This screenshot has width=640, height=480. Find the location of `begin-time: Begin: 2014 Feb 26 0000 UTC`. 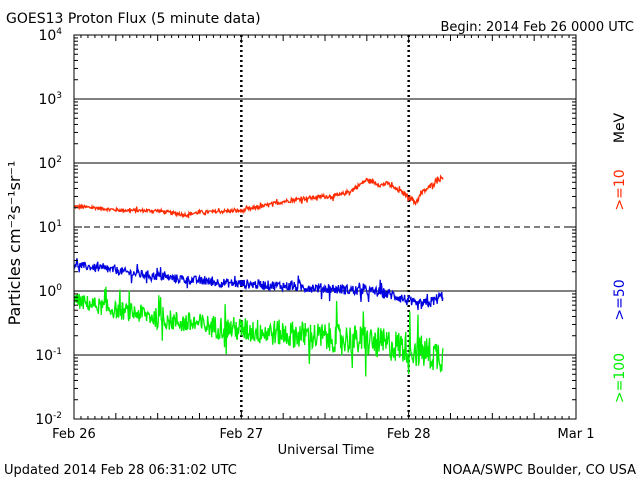

begin-time: Begin: 2014 Feb 26 0000 UTC is located at coordinates (537, 27).